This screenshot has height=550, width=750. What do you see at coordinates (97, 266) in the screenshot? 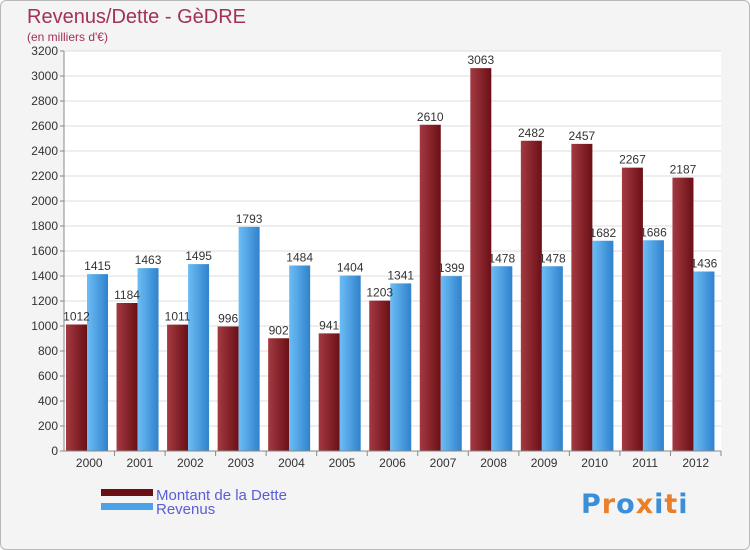
I see `data-label-revenue: 1415` at bounding box center [97, 266].